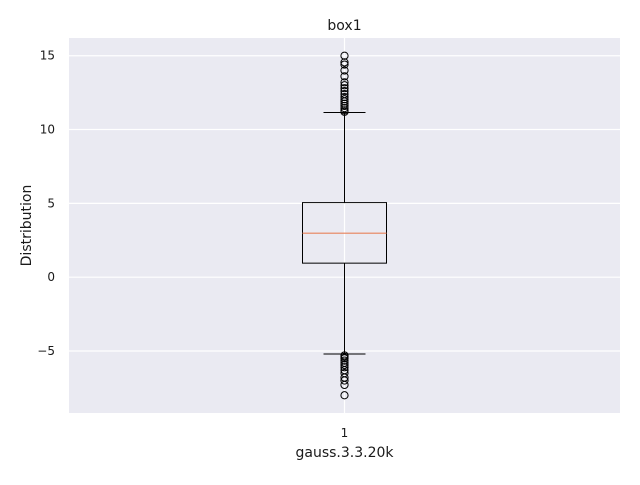 The width and height of the screenshot is (640, 485). I want to click on y-tick-label: 15, so click(47, 56).